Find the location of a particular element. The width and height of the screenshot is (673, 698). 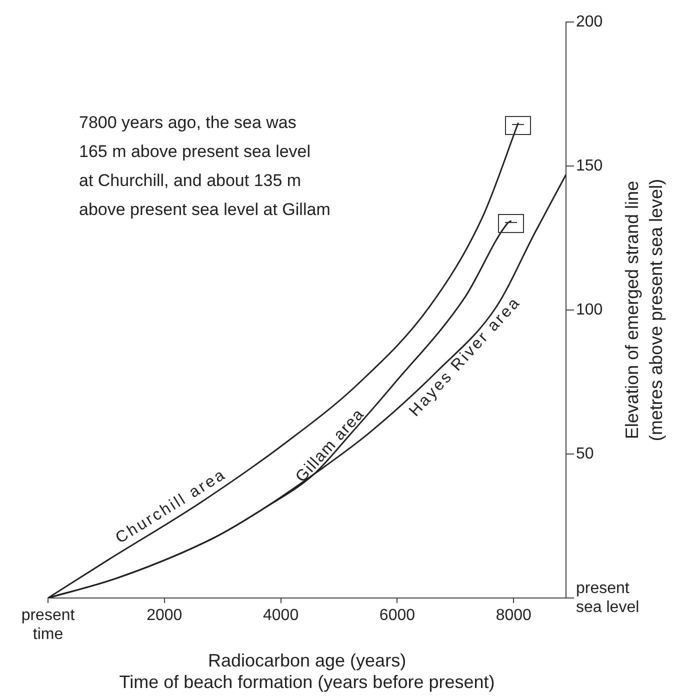

y-tick-label: present sea level is located at coordinates (608, 598).